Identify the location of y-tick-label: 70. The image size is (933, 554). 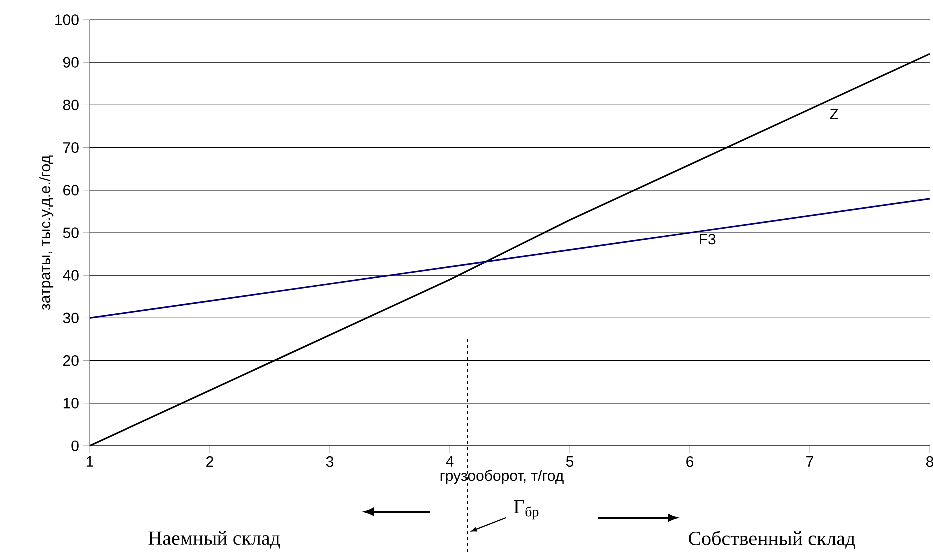
(71, 148).